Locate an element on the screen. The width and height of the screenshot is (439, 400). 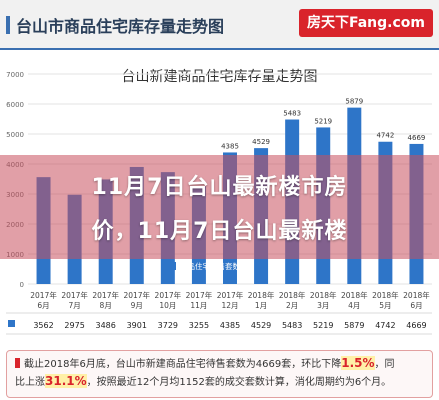
header: 台山市商品住宅库存量走势图 房天下Fang.com is located at coordinates (219, 25).